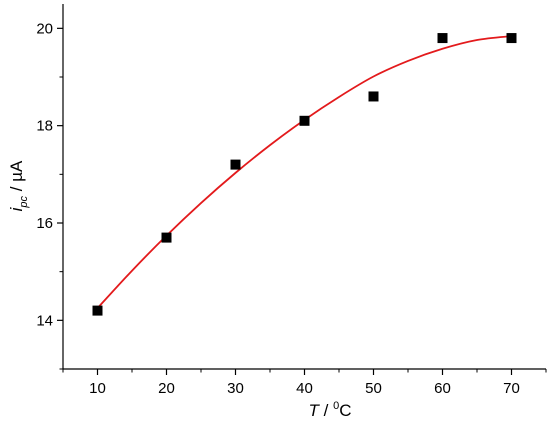 This screenshot has height=427, width=550. Describe the element at coordinates (44, 320) in the screenshot. I see `y-tick-label: 14` at that location.